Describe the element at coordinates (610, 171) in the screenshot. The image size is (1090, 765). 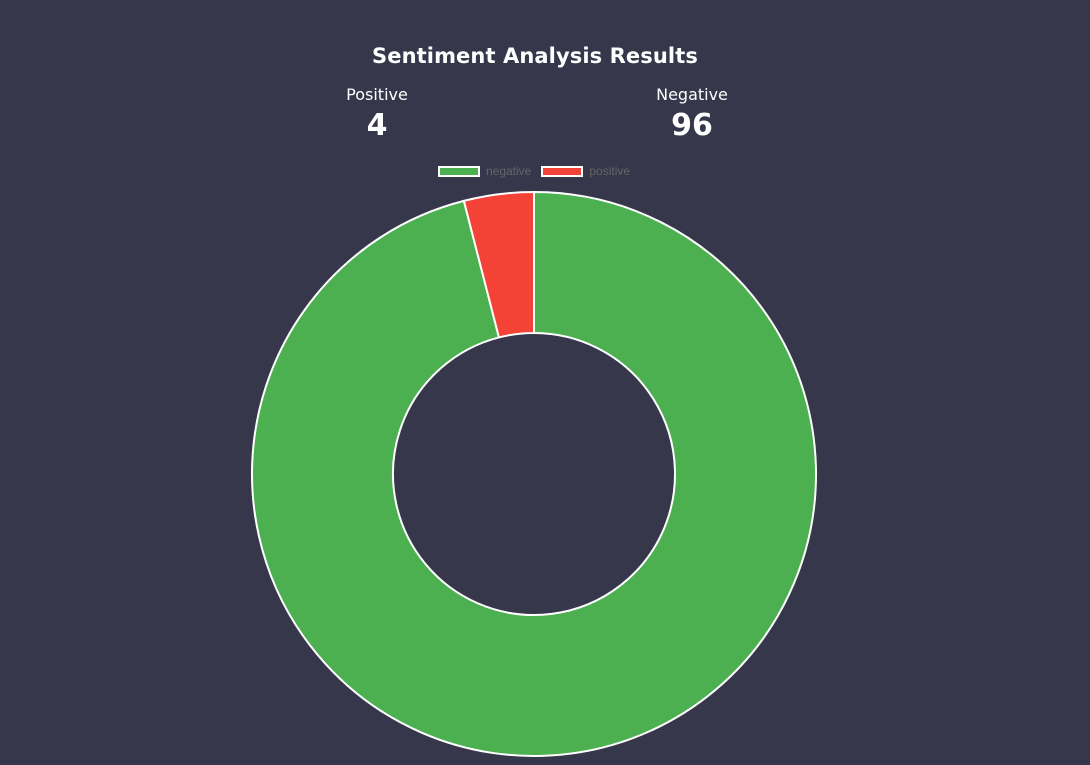
I see `legend-label-positive: positive` at that location.